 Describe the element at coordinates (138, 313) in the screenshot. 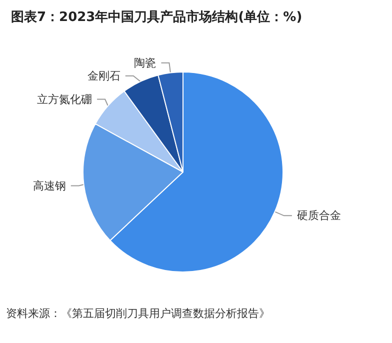

I see `text: 资料来源：《第五届切削刀具用户调查数据分析报告》` at that location.